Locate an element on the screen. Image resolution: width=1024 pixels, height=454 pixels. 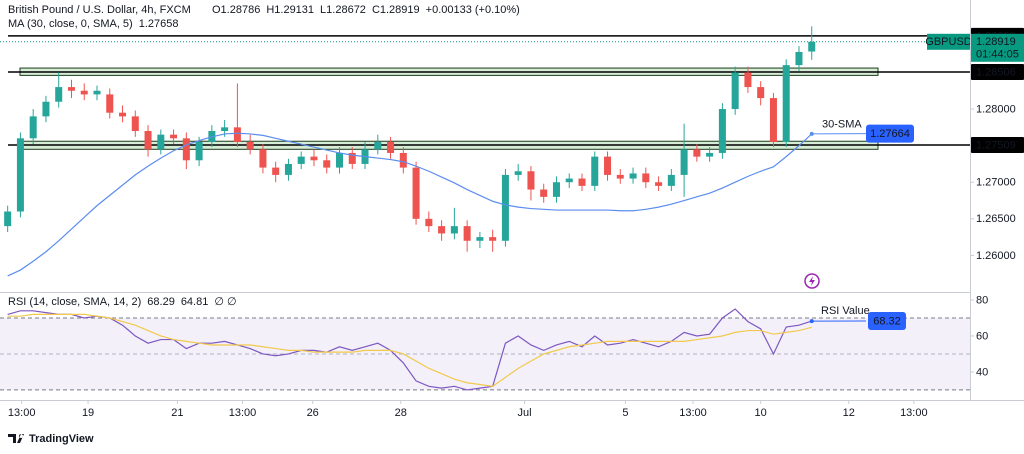
chart-title: British Pound / U.S. Dollar, 4h, FXCM is located at coordinates (99, 10).